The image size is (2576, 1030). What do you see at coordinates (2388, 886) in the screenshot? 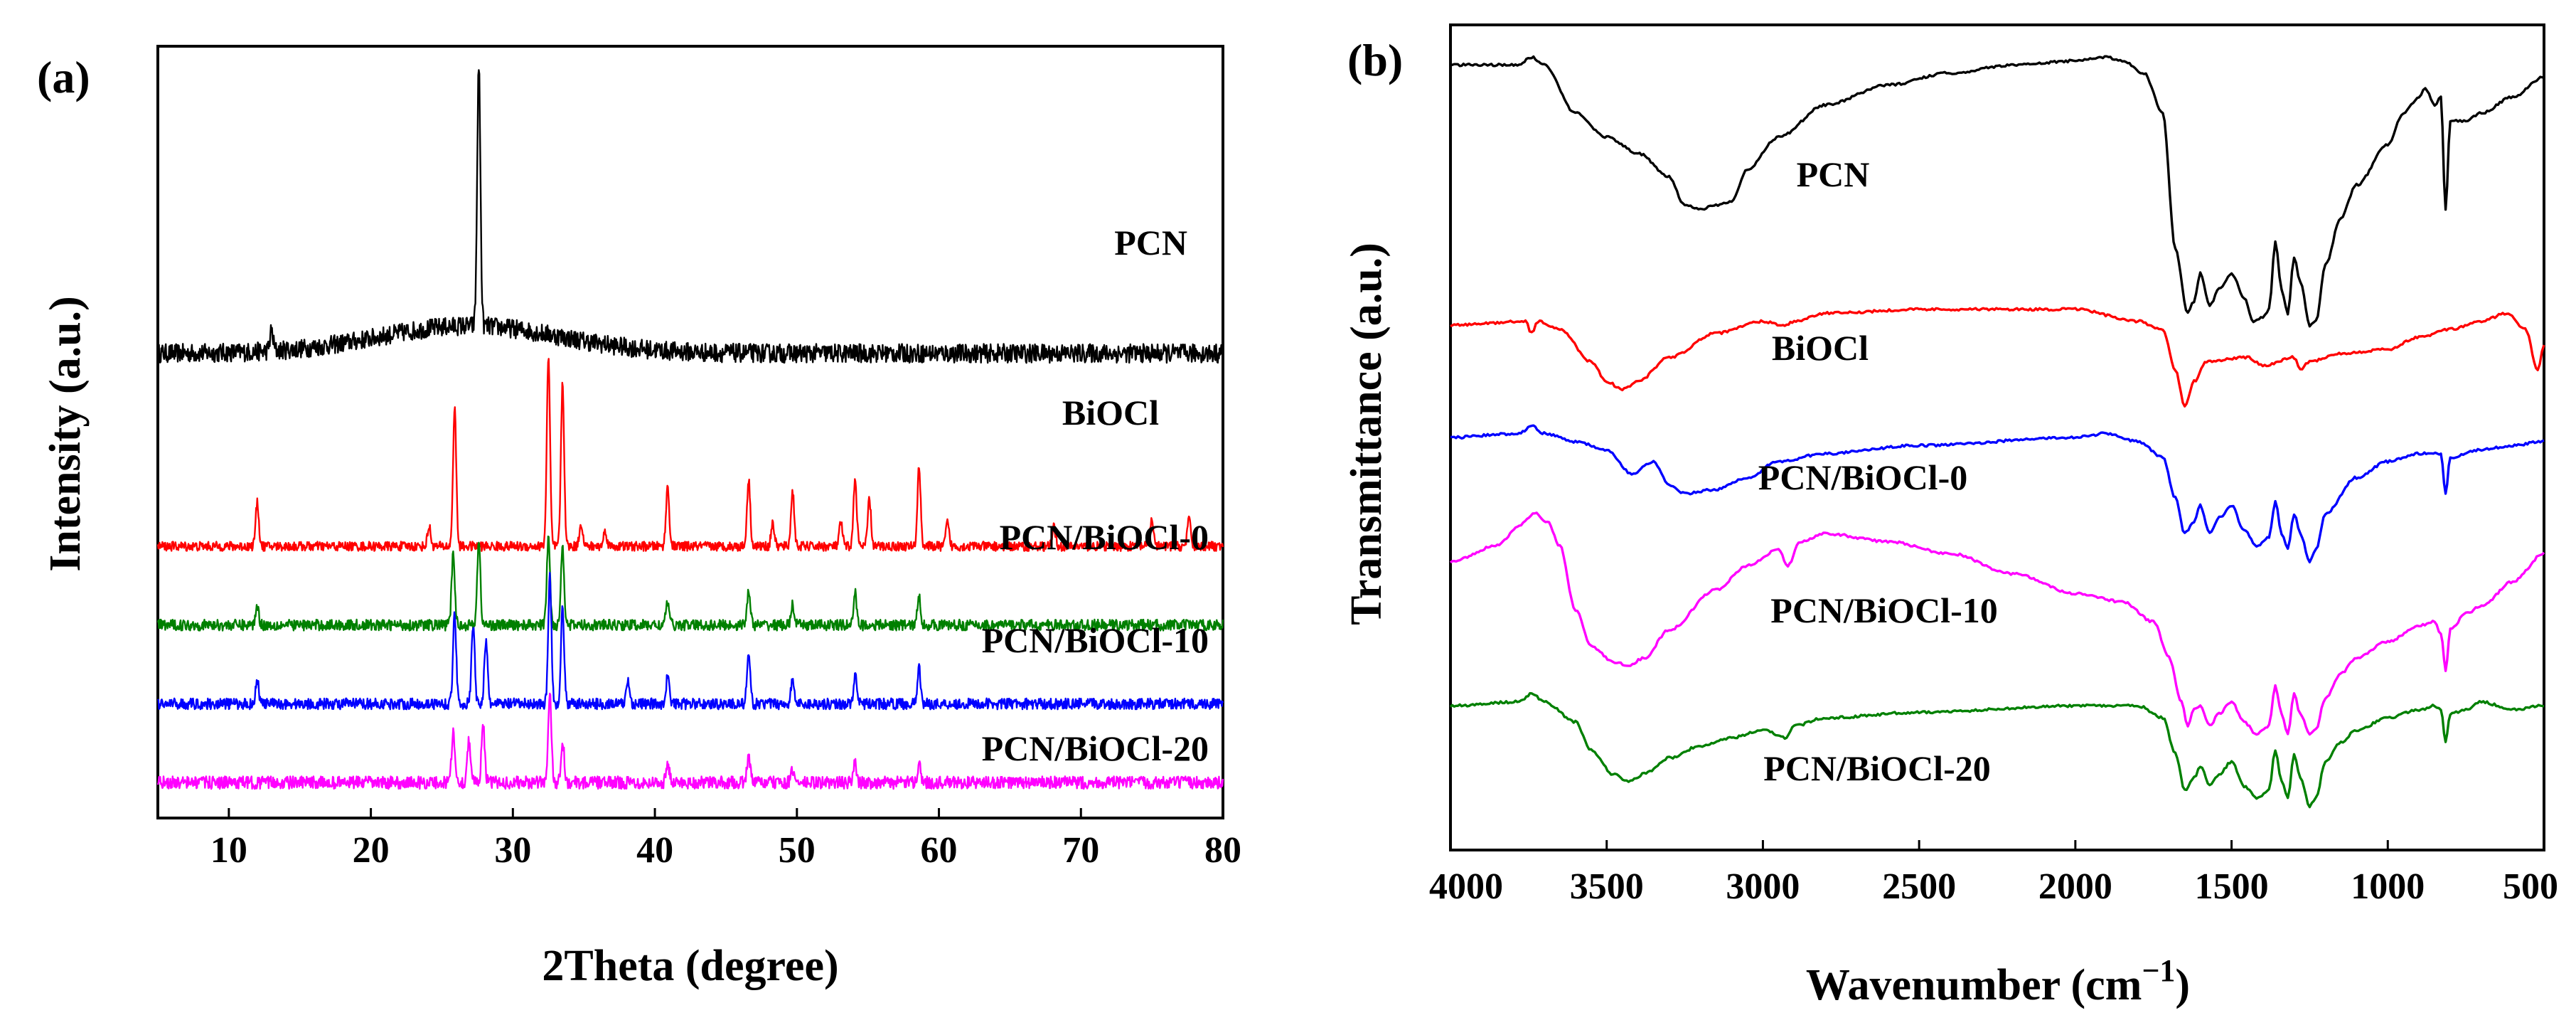
I see `x-tick-label-b: 1000` at bounding box center [2388, 886].